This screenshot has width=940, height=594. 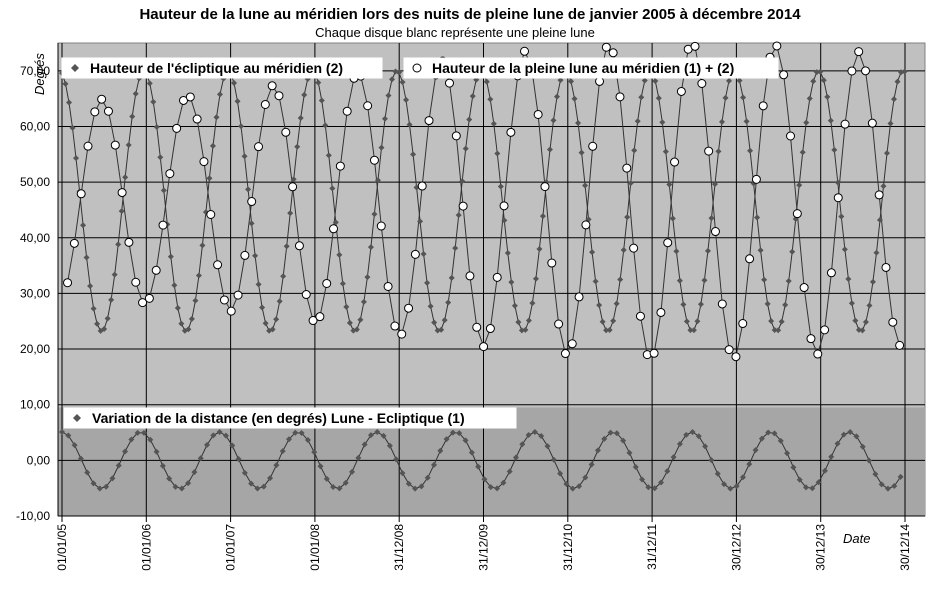 I want to click on x-tick-label: 31/12/09, so click(x=484, y=547).